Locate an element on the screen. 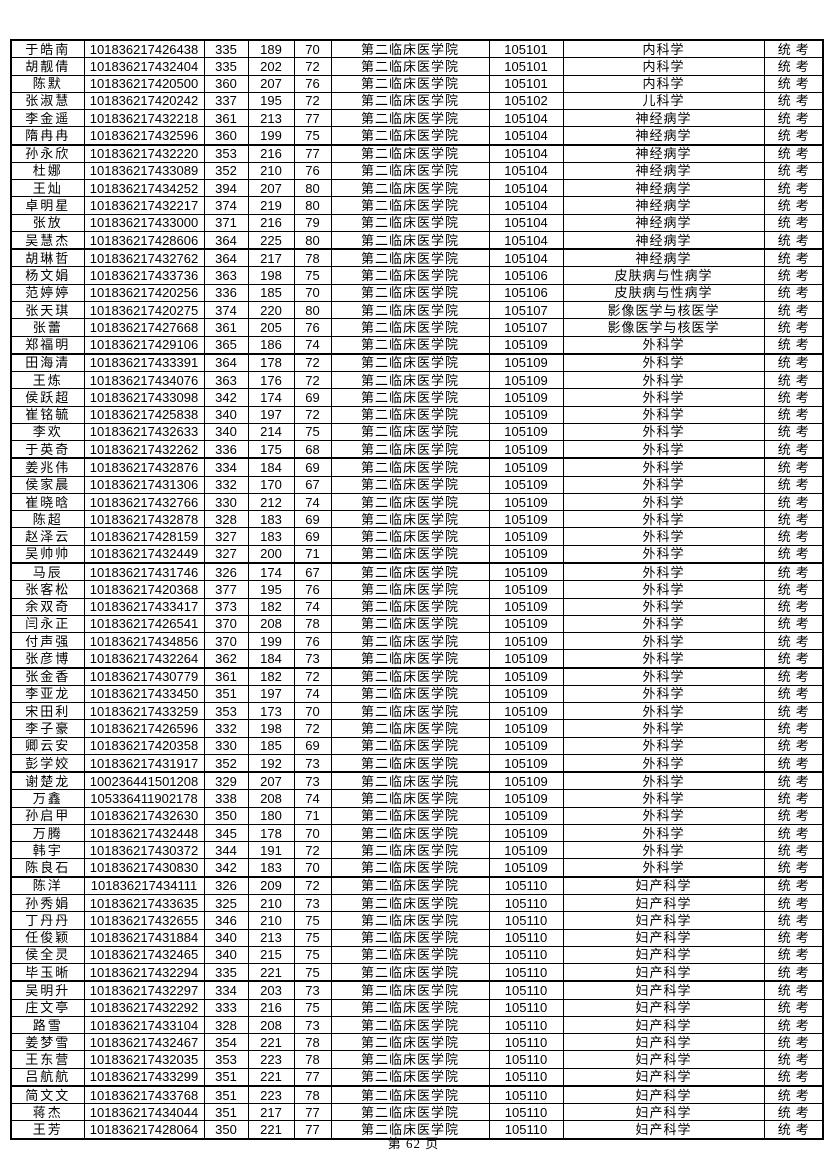 The width and height of the screenshot is (827, 1169). score-comprehensive: 80 is located at coordinates (312, 240).